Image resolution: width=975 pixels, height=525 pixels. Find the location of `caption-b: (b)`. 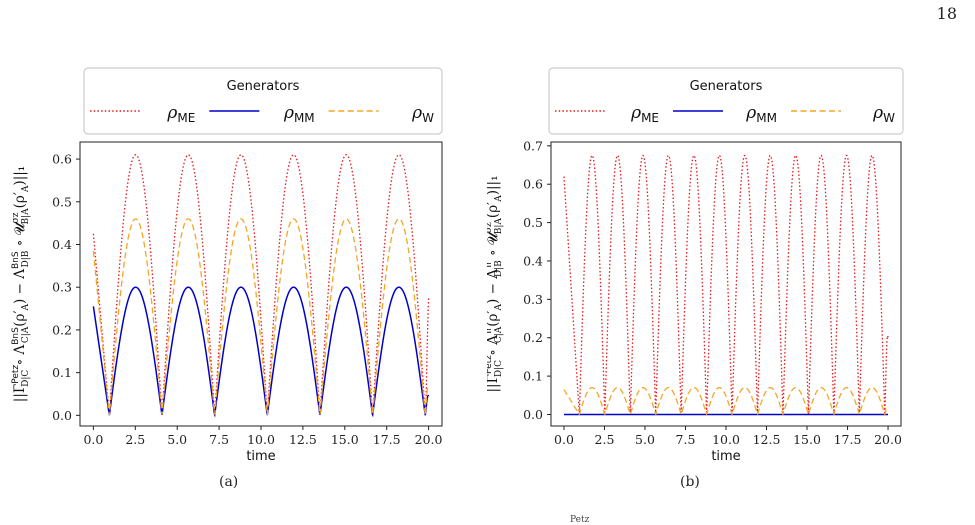

caption-b: (b) is located at coordinates (690, 482).